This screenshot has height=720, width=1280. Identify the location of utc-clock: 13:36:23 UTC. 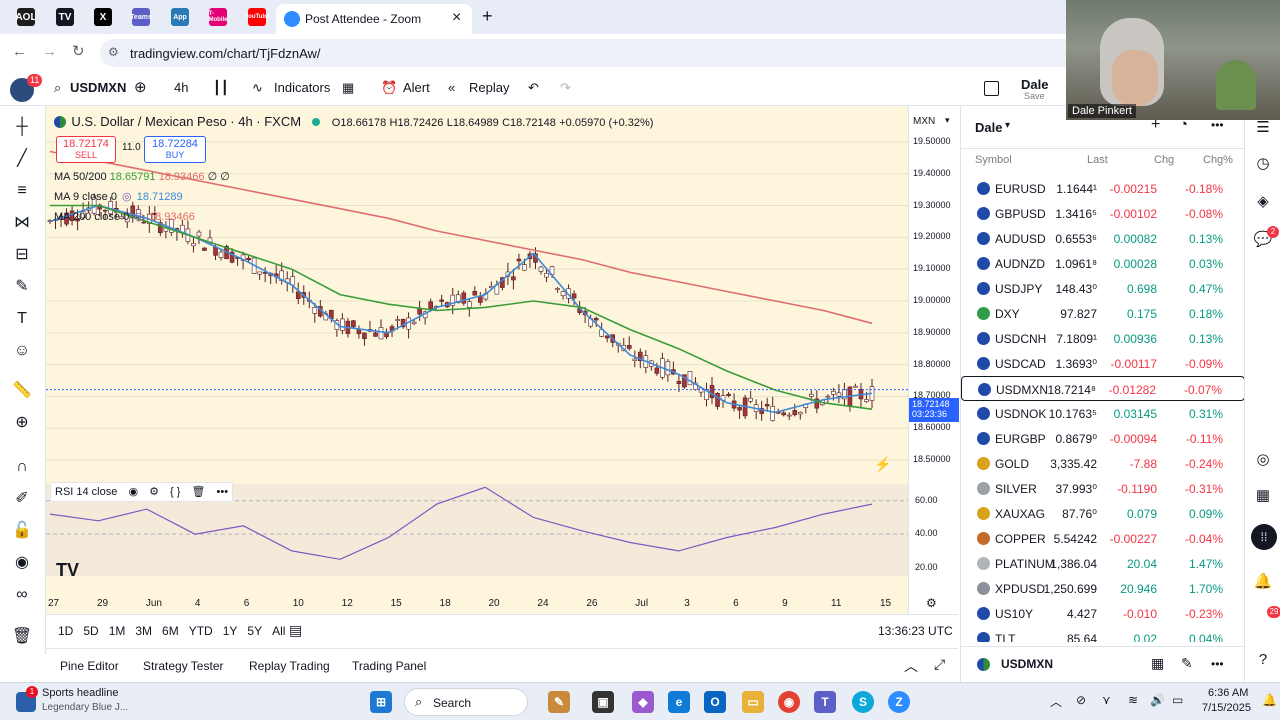
(915, 631).